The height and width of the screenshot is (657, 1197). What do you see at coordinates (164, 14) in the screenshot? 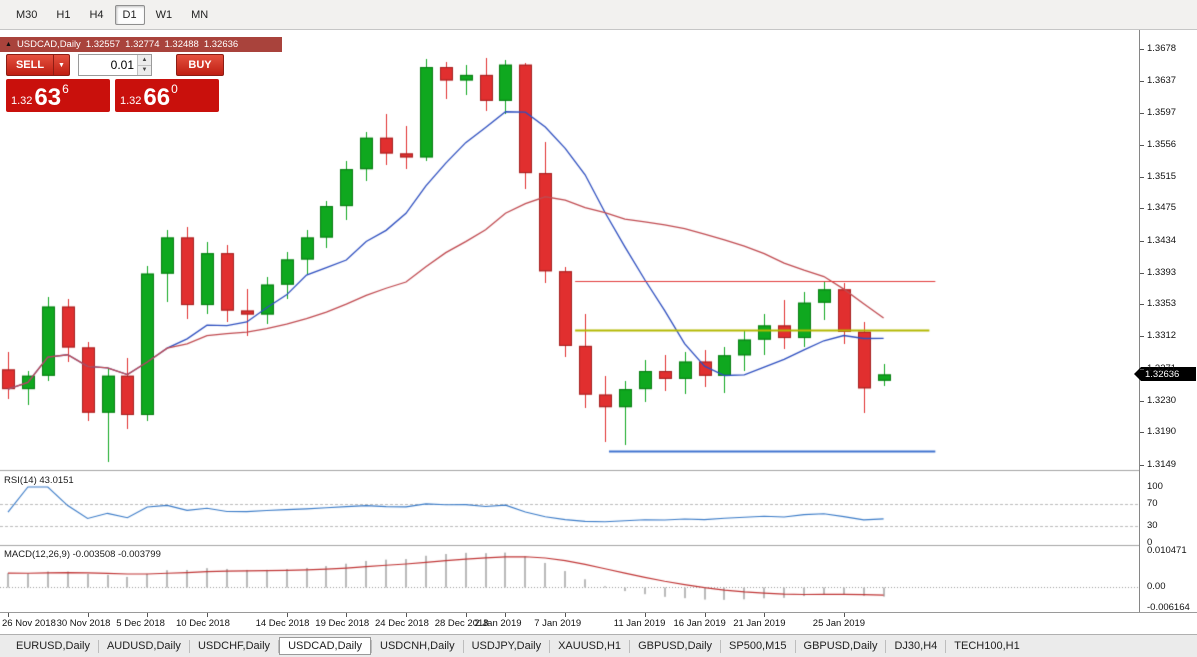
I see `timeframe-button-w1: W1` at bounding box center [164, 14].